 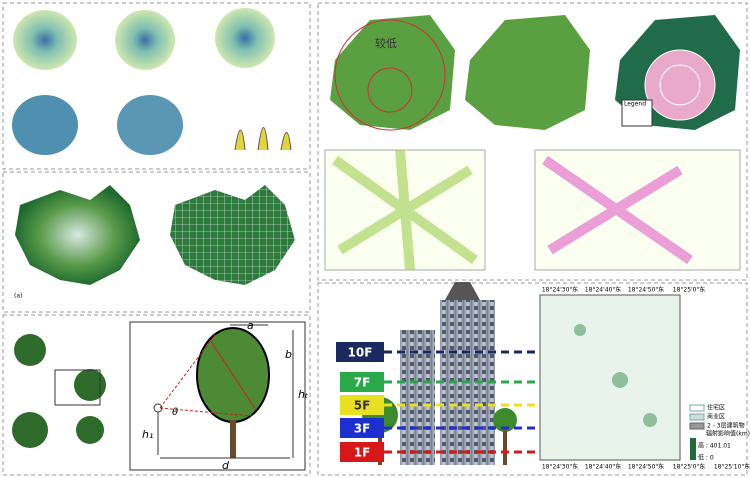 What do you see at coordinates (154, 242) in the screenshot?
I see `city-maps: (a)` at bounding box center [154, 242].